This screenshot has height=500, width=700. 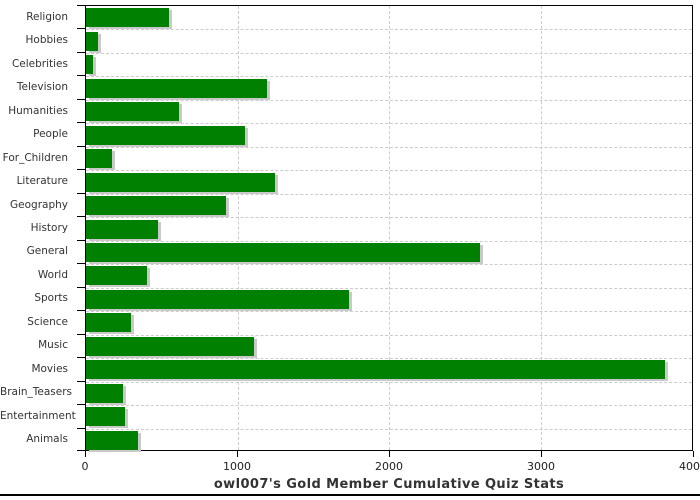 I want to click on y-axis-label: Brain_Teasers, so click(x=36, y=392).